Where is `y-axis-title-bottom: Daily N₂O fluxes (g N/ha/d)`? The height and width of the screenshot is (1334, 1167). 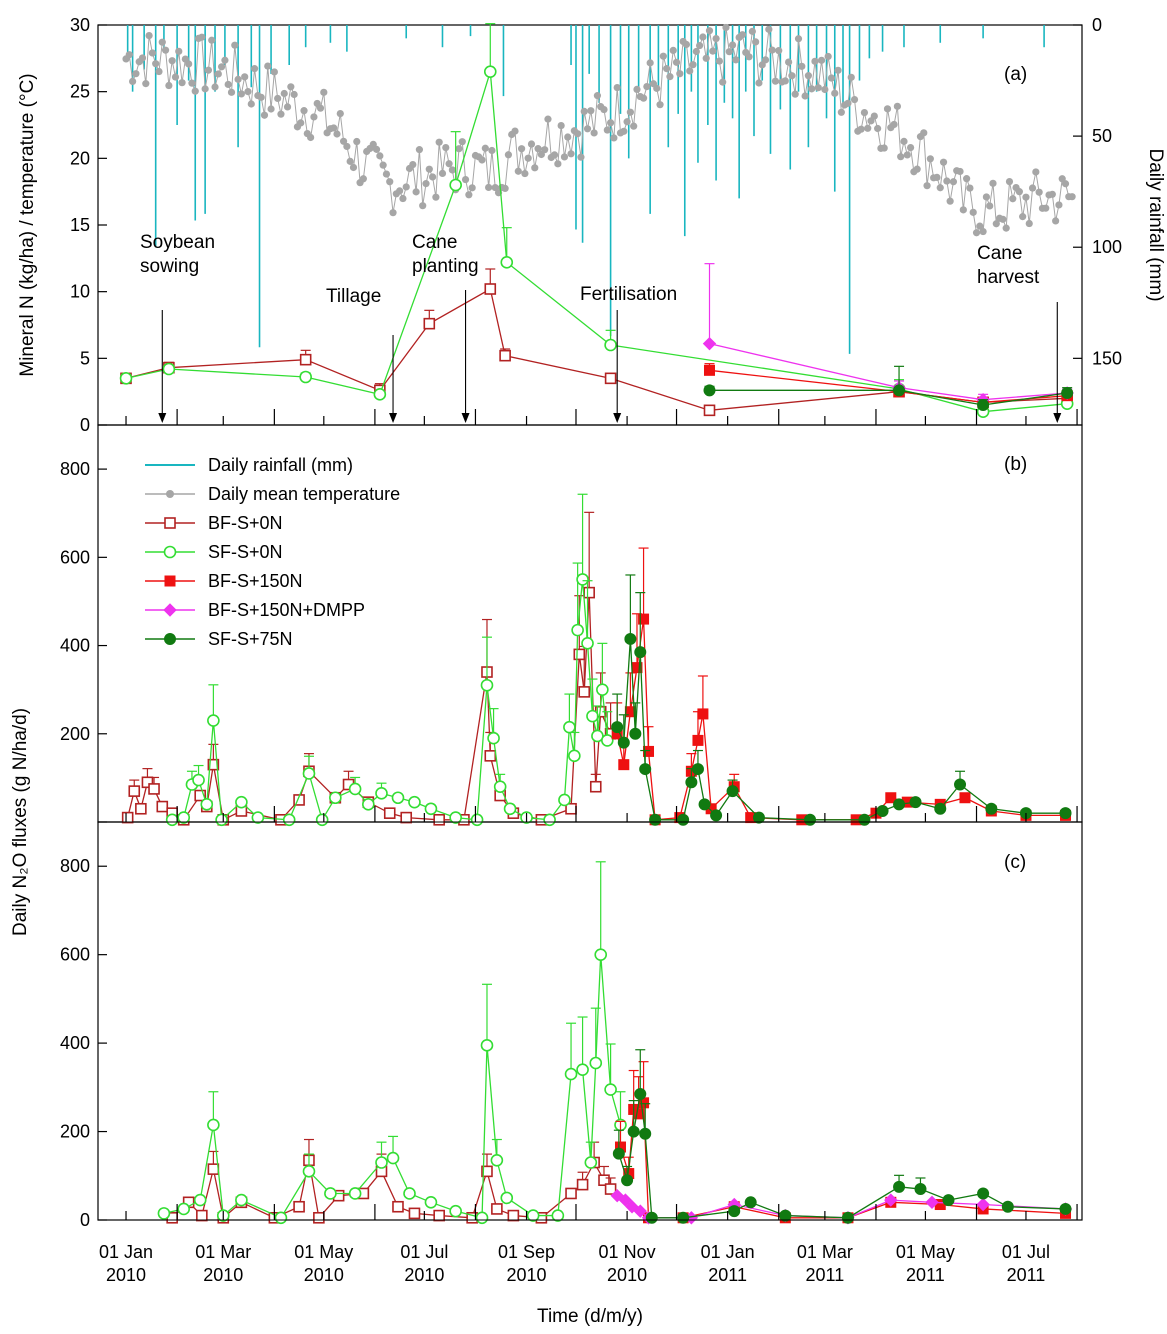
y-axis-title-bottom: Daily N₂O fluxes (g N/ha/d) is located at coordinates (20, 822).